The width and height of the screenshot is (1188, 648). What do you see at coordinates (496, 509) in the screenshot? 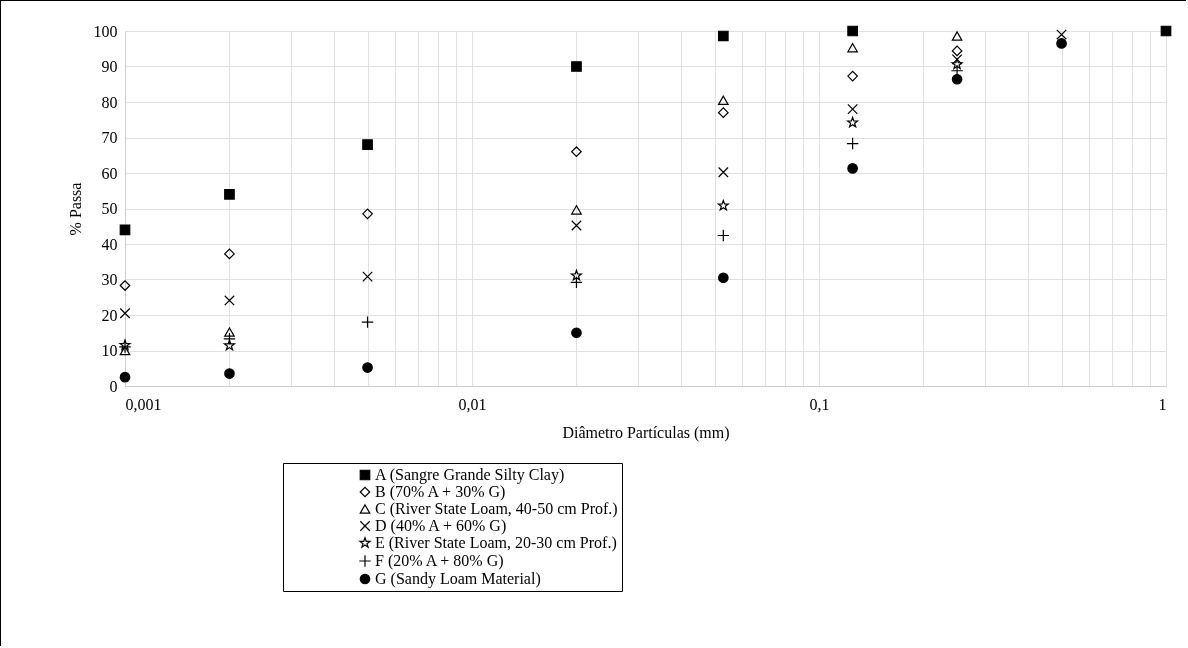
I see `legend-label: C (River State Loam, 40-50 cm Prof.)` at bounding box center [496, 509].